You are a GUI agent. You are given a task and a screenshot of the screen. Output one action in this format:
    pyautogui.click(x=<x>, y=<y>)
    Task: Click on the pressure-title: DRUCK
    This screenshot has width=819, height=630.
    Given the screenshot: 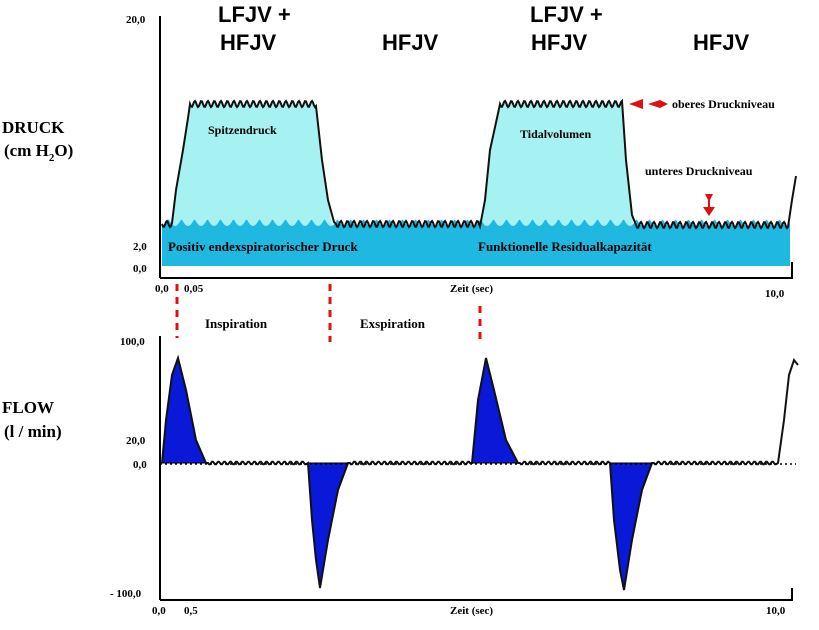 What is the action you would take?
    pyautogui.click(x=33, y=127)
    